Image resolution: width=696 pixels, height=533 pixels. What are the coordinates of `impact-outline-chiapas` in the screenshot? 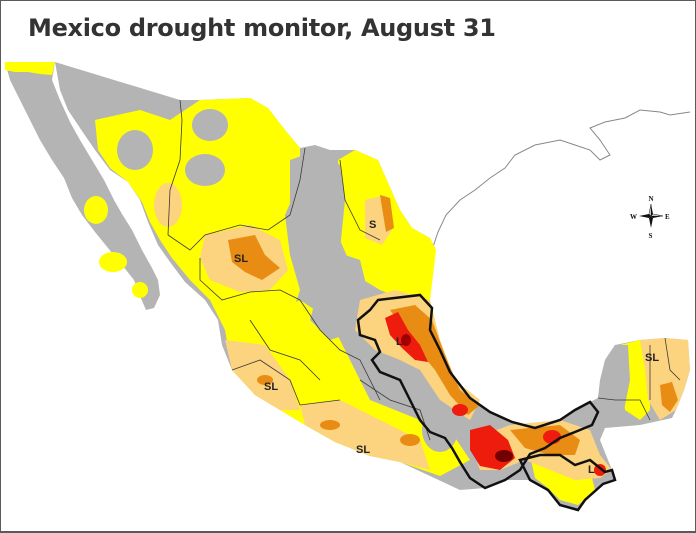 It's located at (567, 482).